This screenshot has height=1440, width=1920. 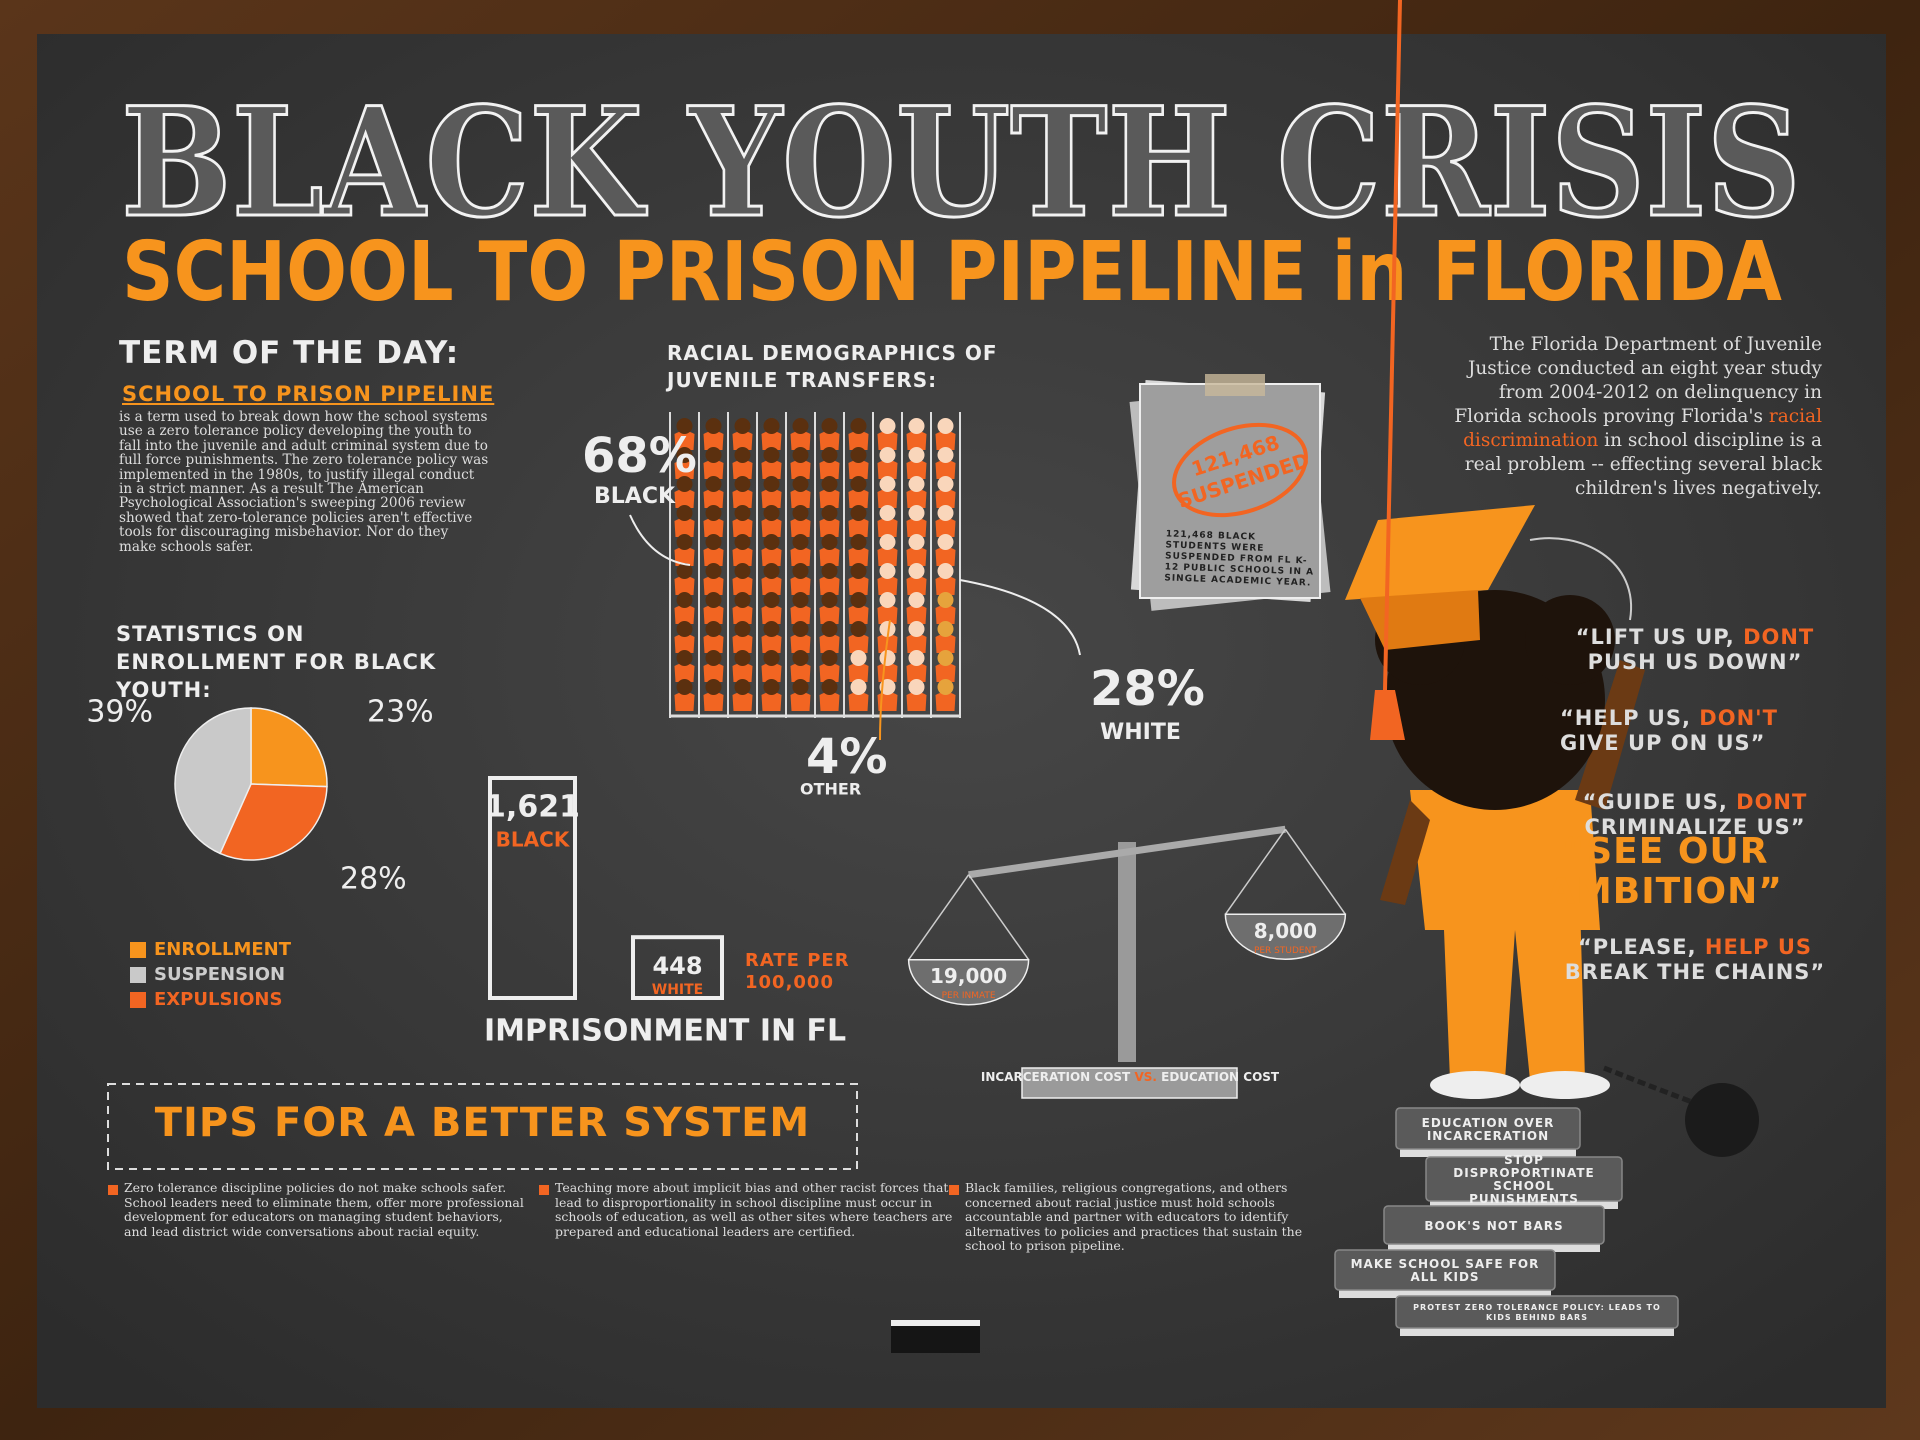 I want to click on quote: “PLEASE, HELP US BREAK THE CHAINS”, so click(x=1695, y=960).